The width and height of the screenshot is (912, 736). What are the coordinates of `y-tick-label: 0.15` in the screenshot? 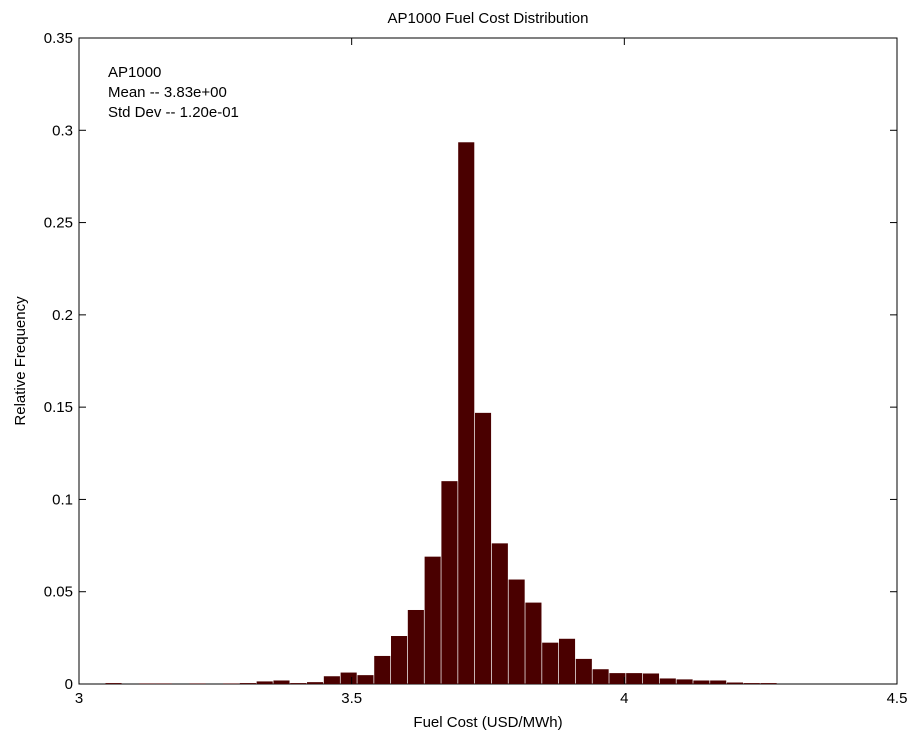 It's located at (58, 407).